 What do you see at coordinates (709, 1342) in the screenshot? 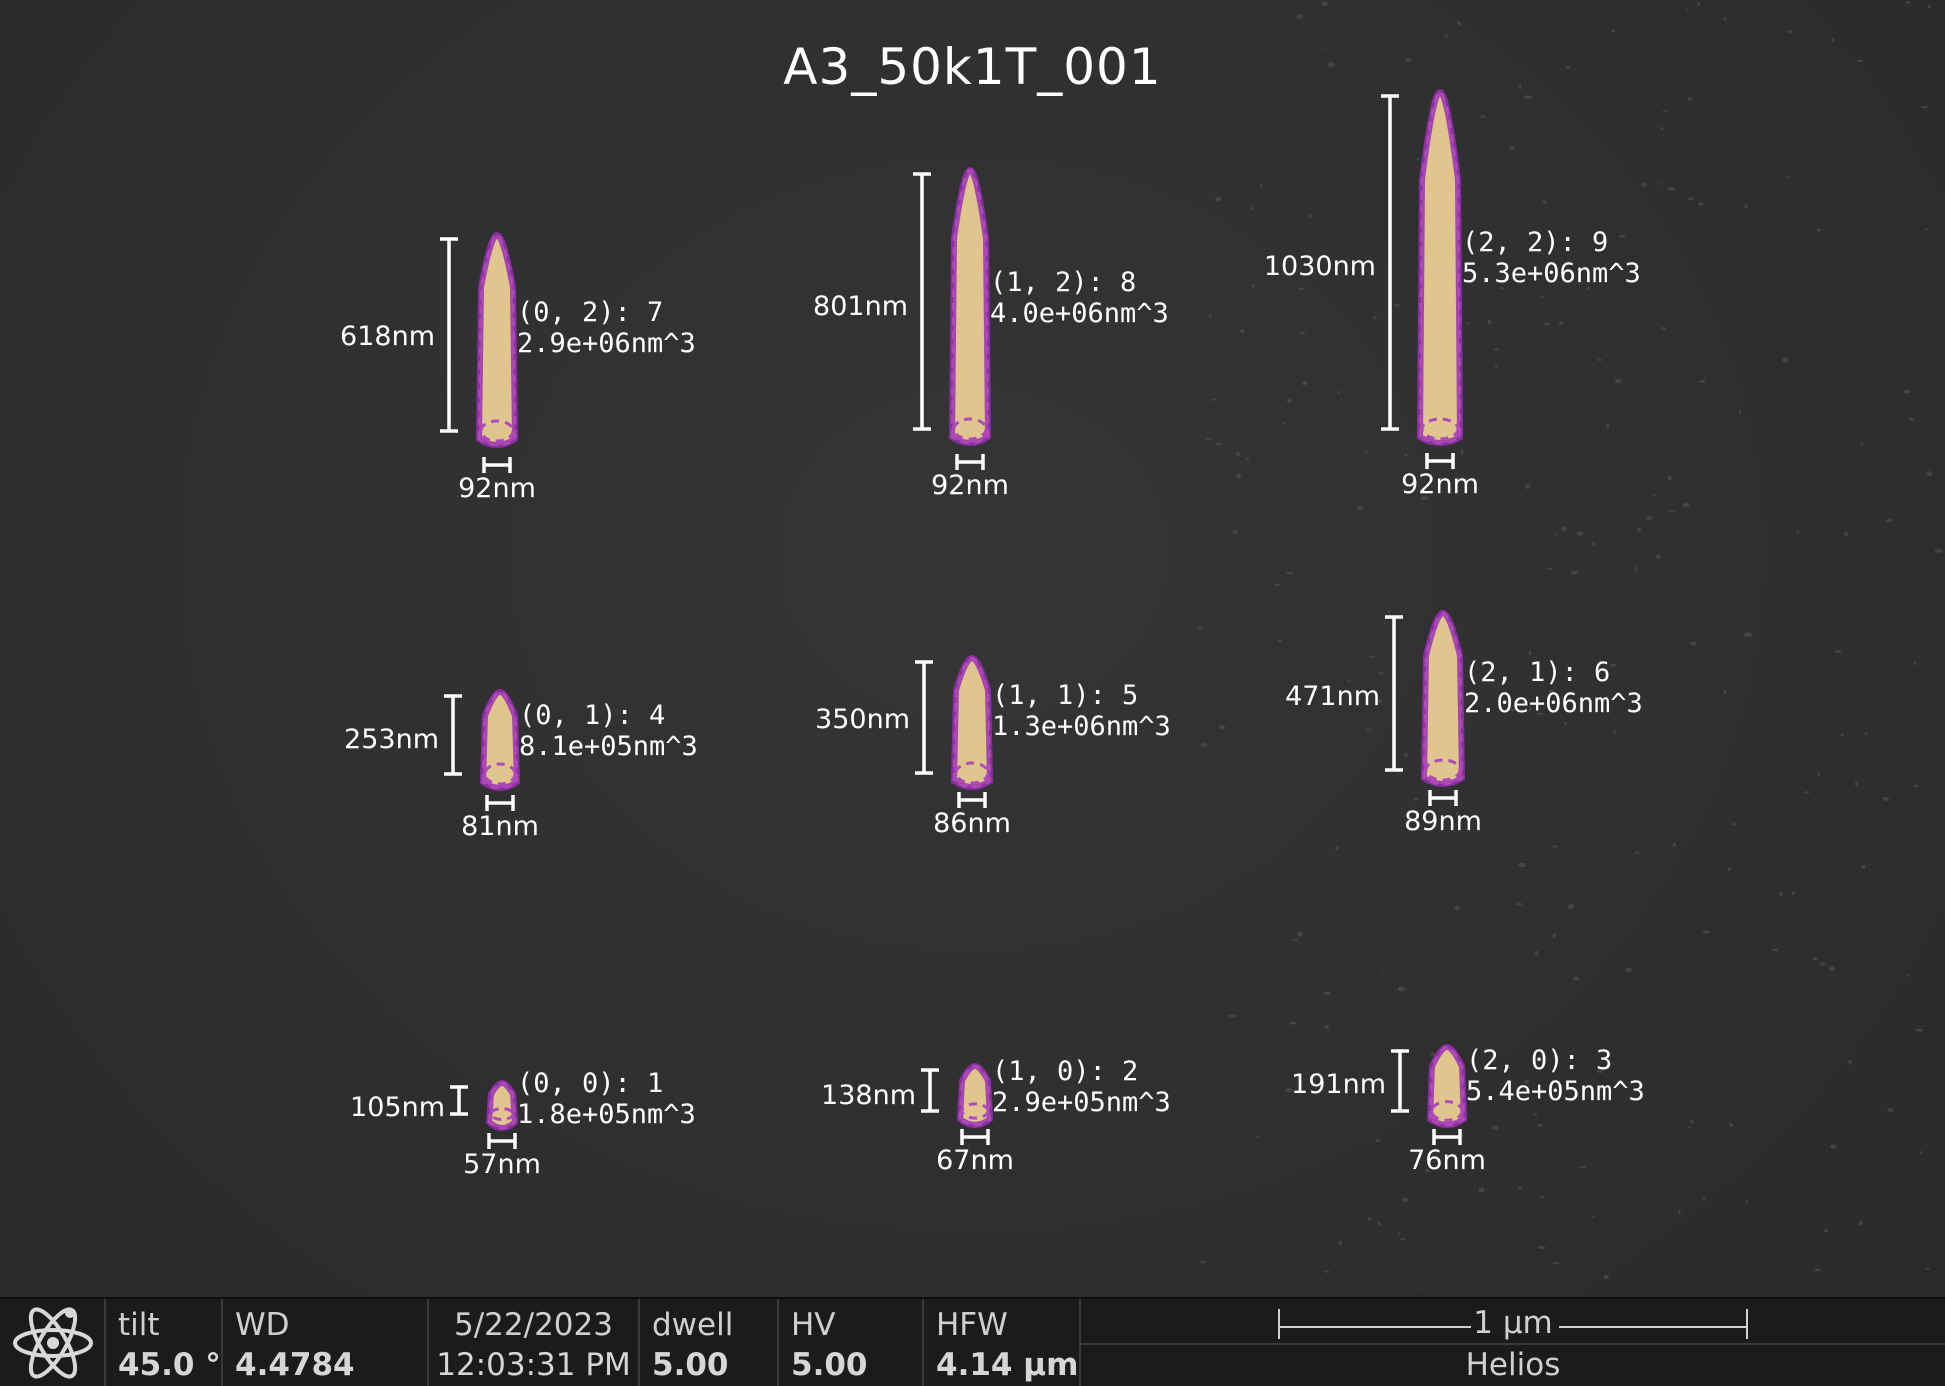
I see `dwell-cell: dwell 5.00 µs` at bounding box center [709, 1342].